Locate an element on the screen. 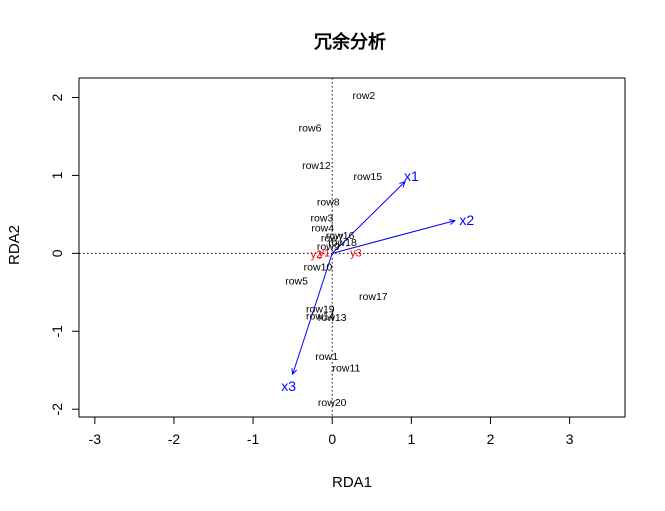 Image resolution: width=665 pixels, height=511 pixels. site-label-row20: row20 is located at coordinates (332, 403).